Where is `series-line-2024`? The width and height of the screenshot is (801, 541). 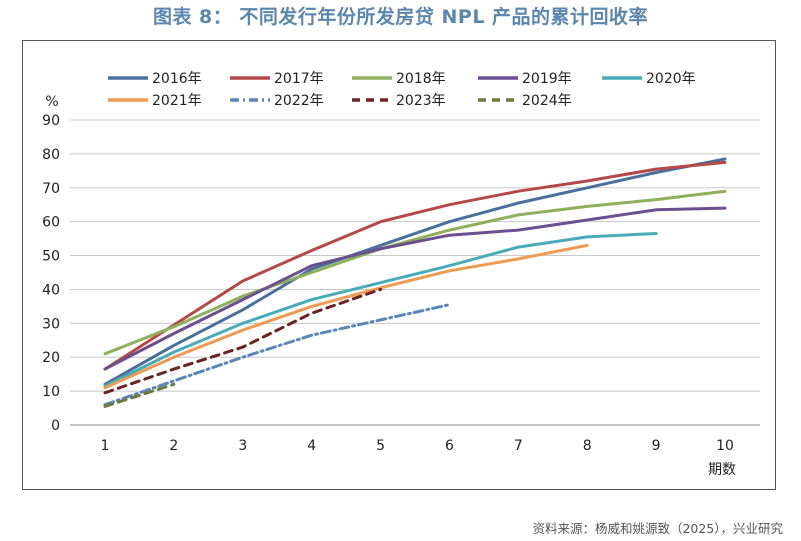
series-line-2024 is located at coordinates (139, 395).